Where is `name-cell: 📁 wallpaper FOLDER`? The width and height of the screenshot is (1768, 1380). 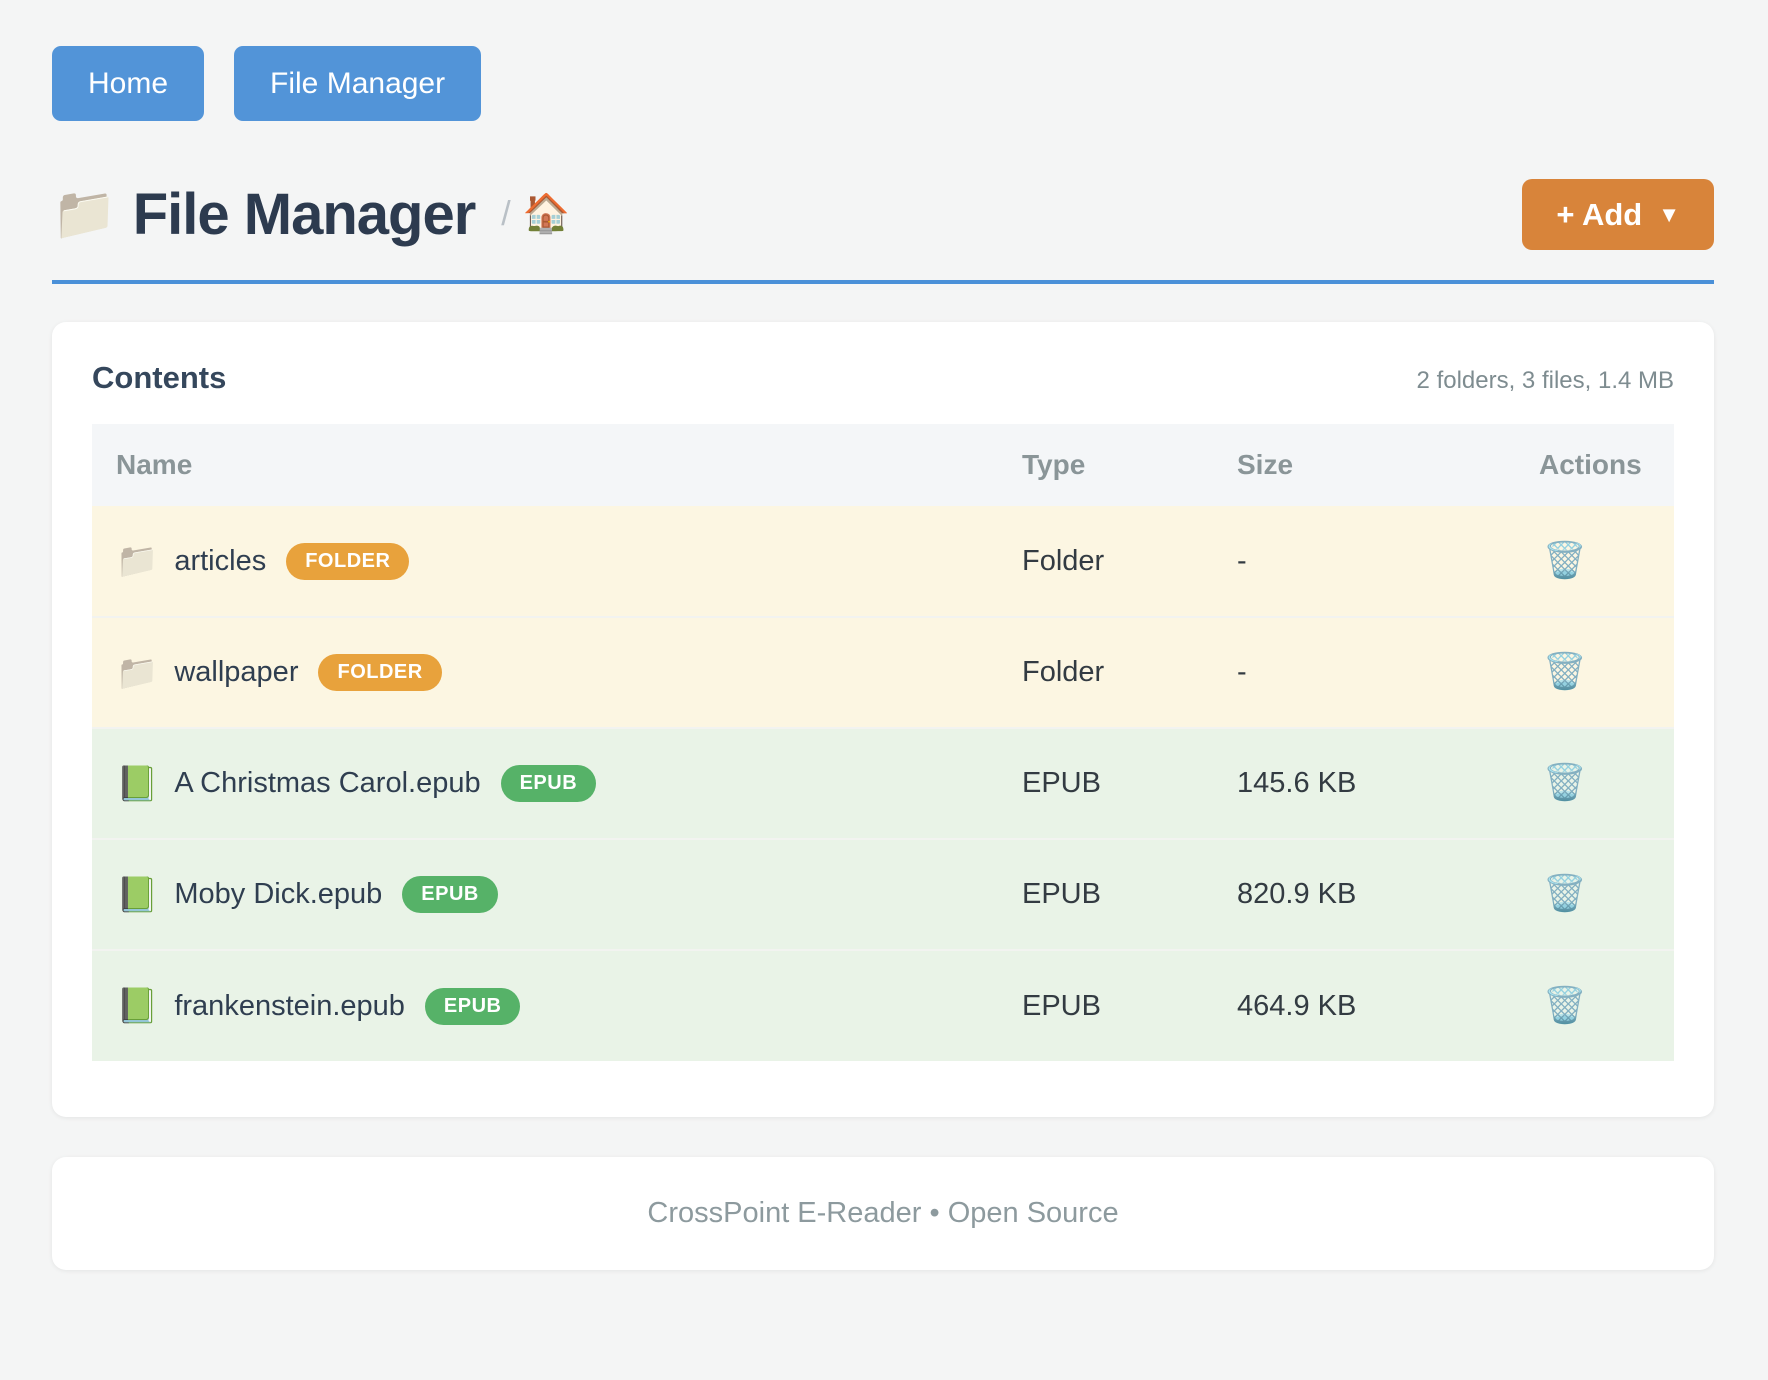 name-cell: 📁 wallpaper FOLDER is located at coordinates (545, 673).